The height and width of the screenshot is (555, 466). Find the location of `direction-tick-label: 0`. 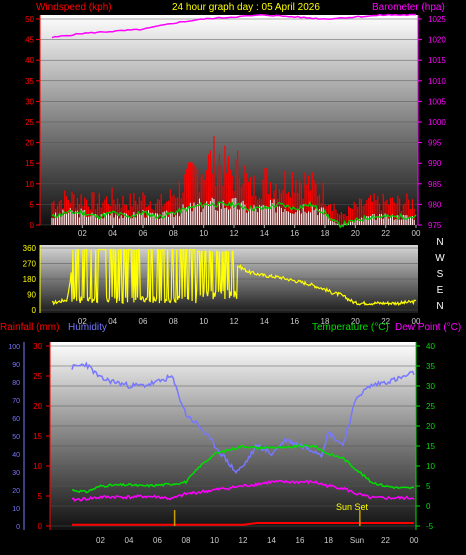

direction-tick-label: 0 is located at coordinates (34, 310).